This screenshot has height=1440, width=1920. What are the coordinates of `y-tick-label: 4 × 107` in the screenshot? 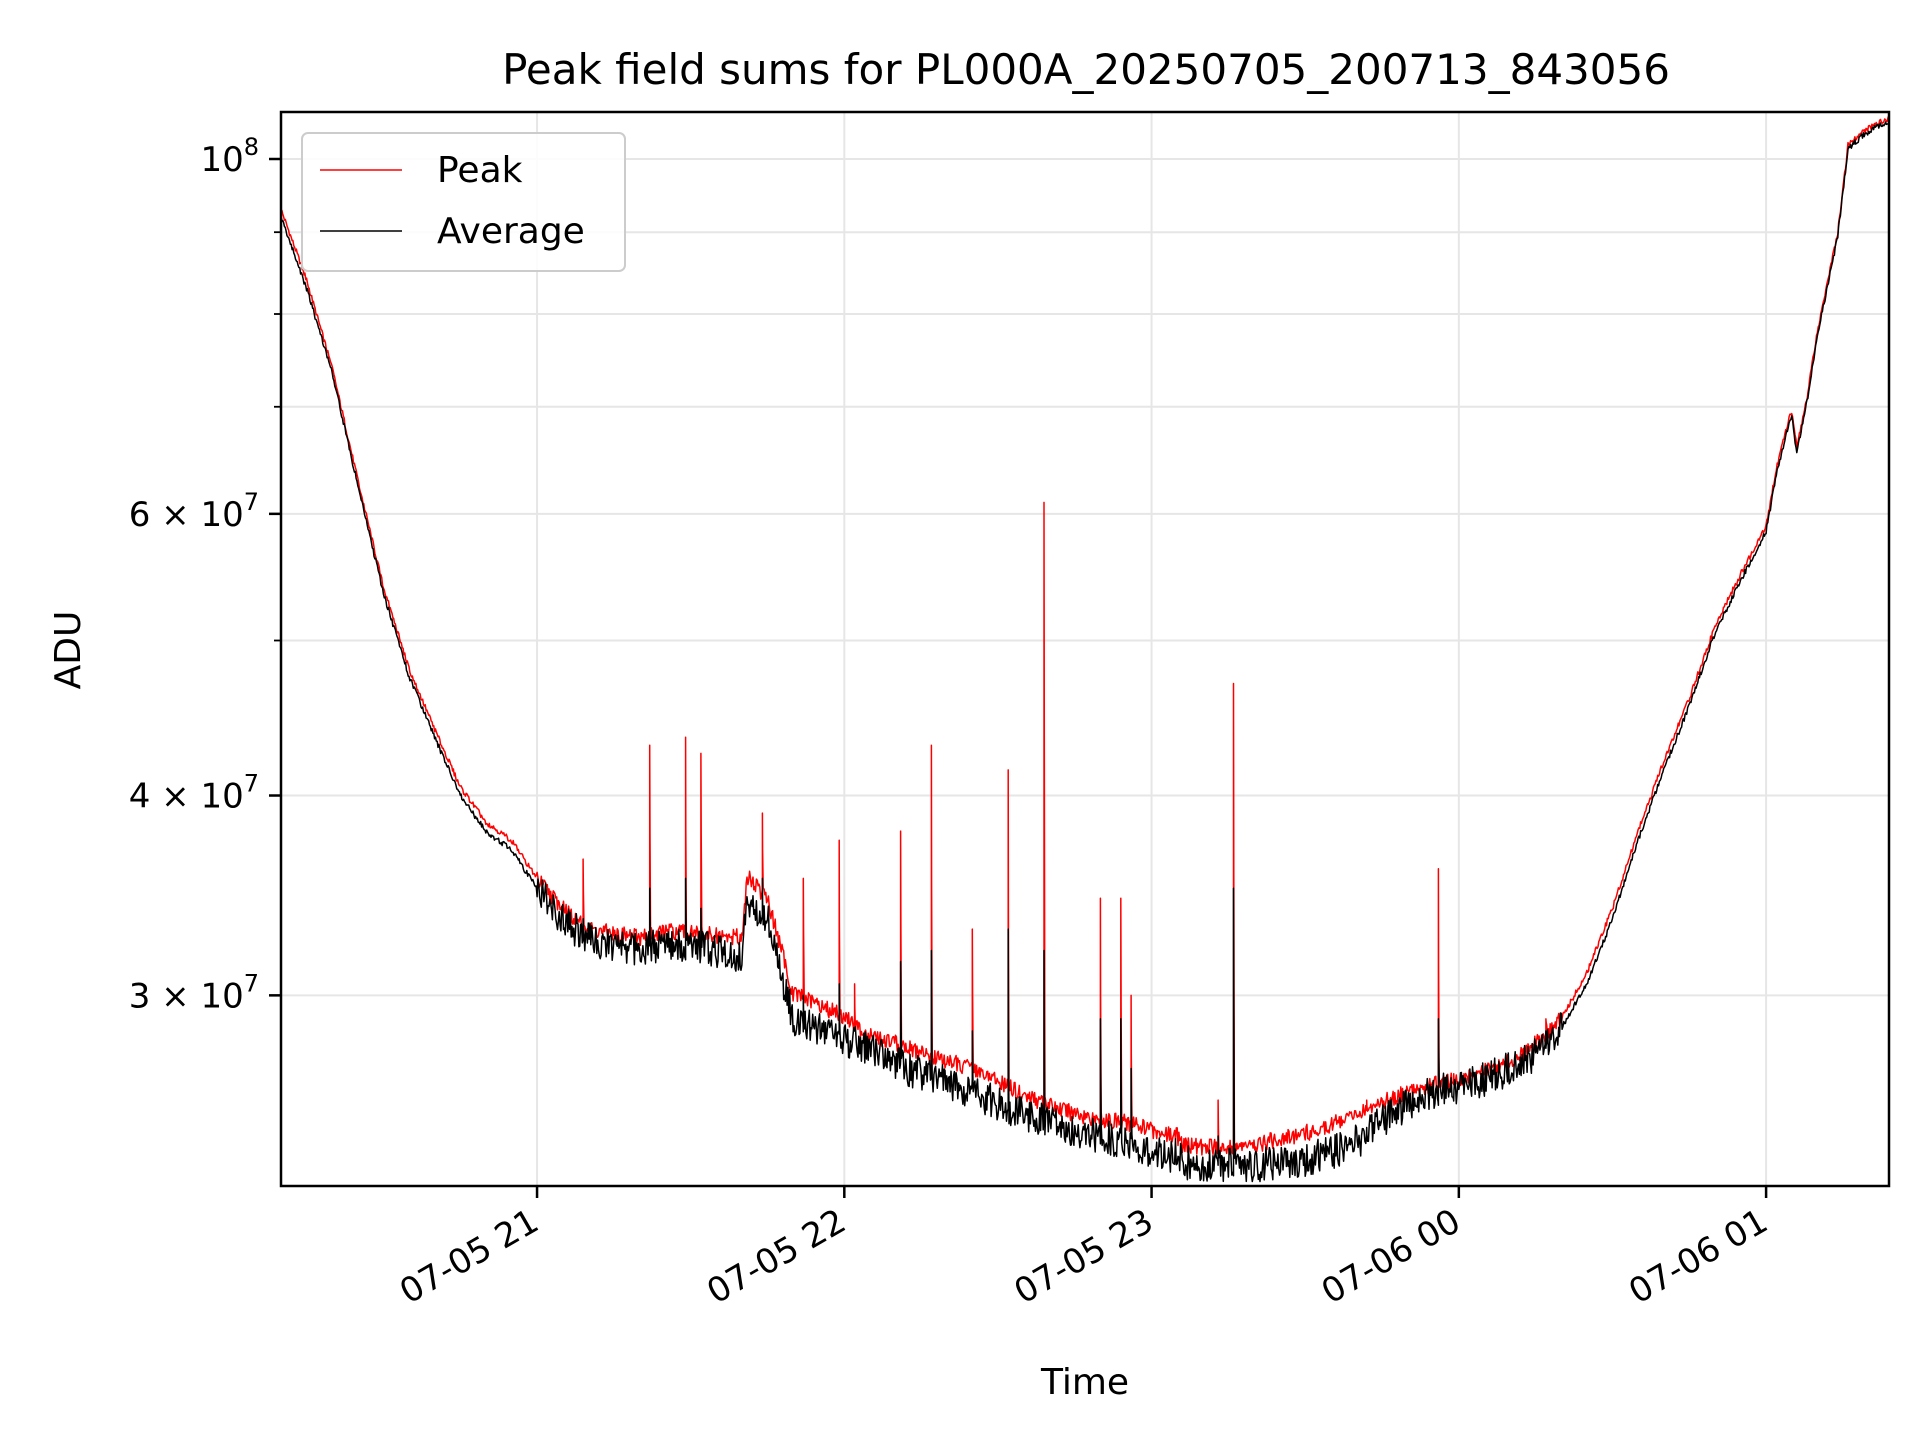 It's located at (194, 793).